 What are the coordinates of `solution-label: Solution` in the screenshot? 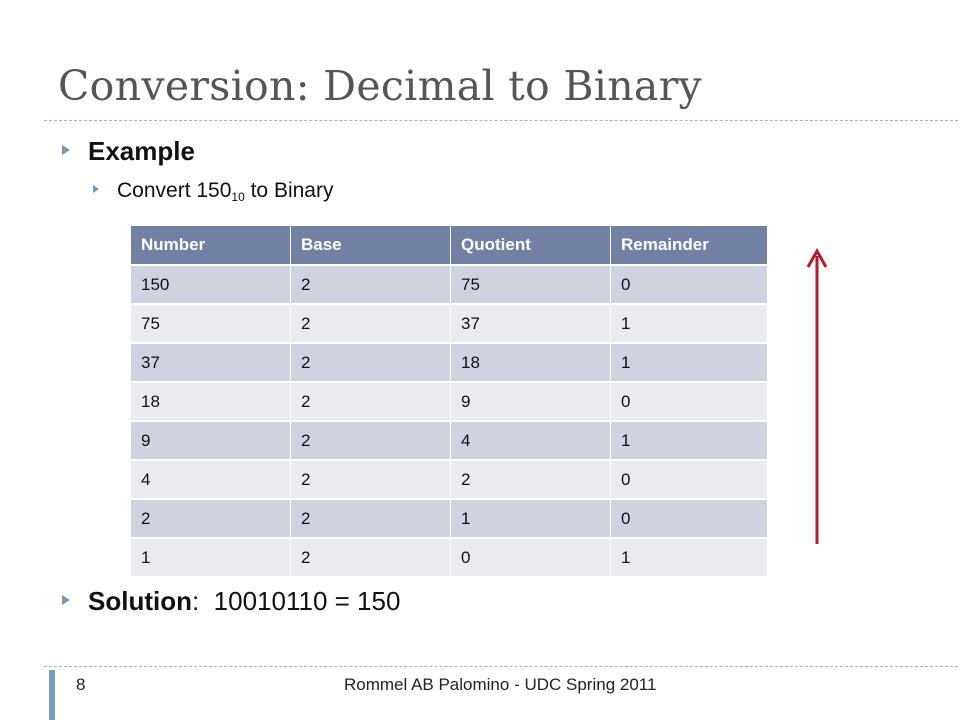 It's located at (140, 601).